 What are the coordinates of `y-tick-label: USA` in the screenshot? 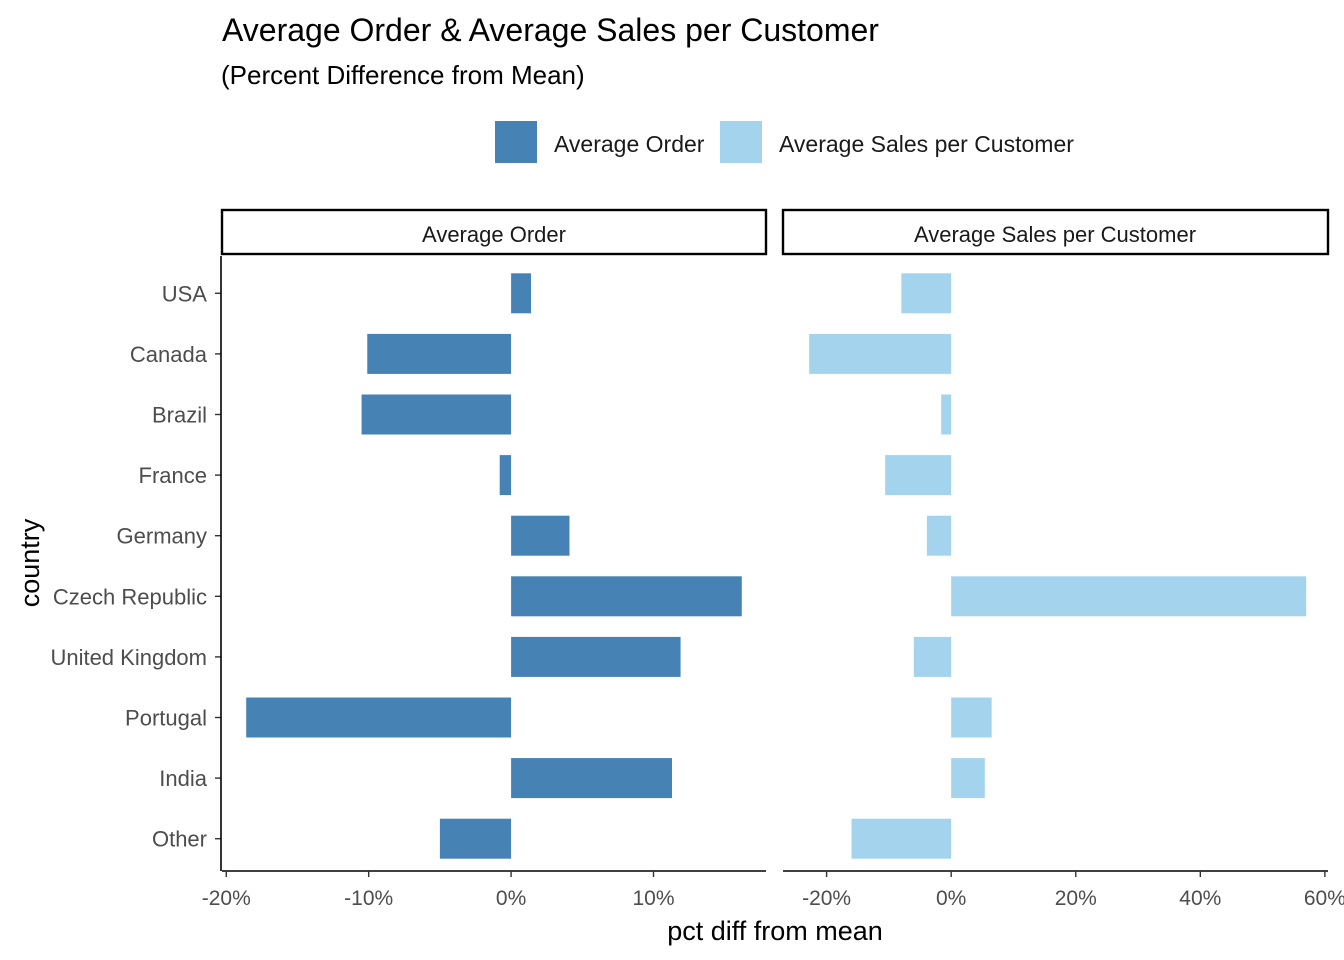 It's located at (185, 293).